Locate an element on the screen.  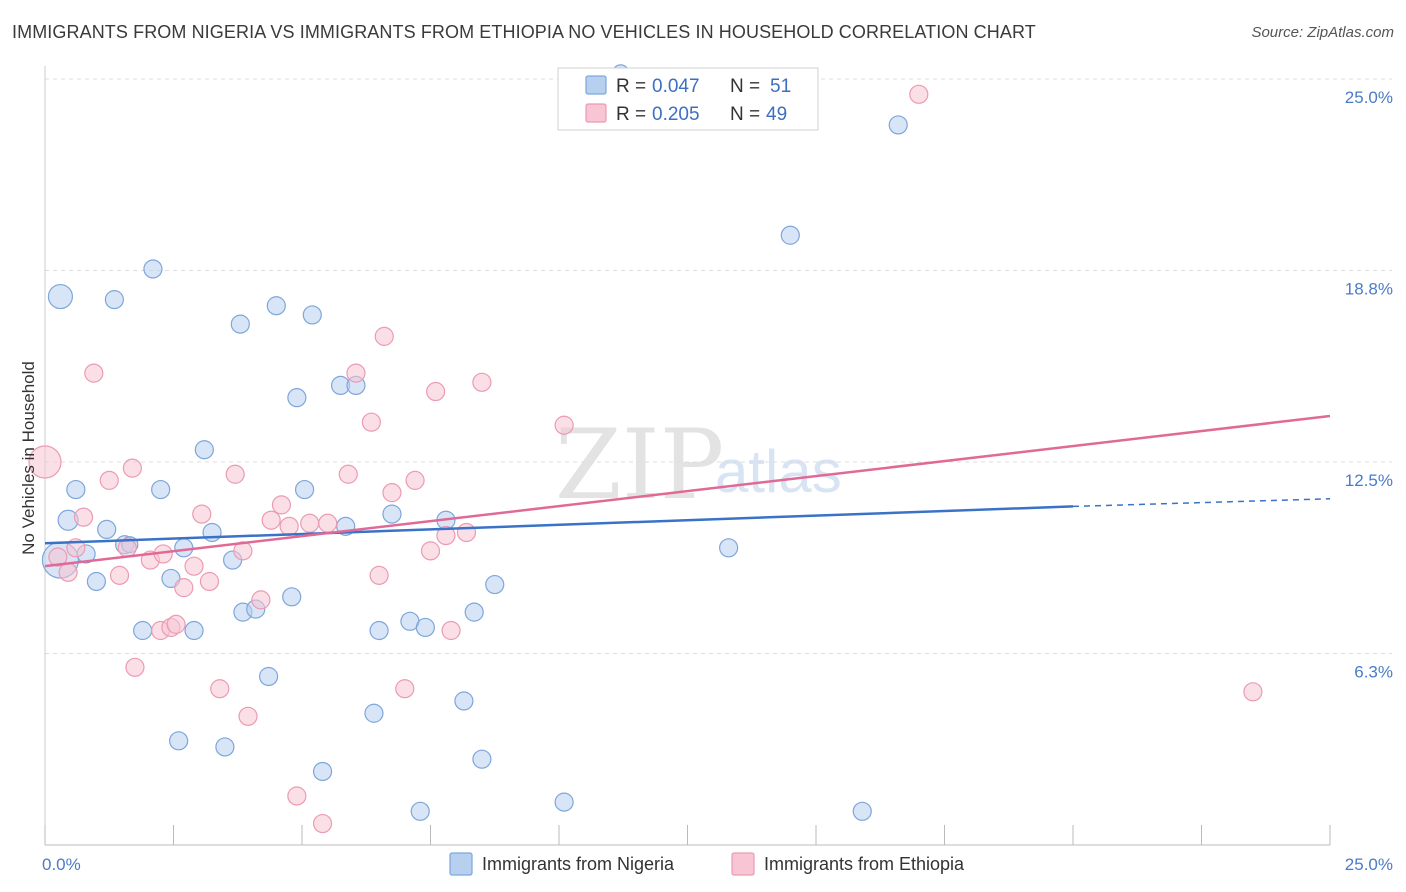
legend-r-value-ethiopia: 0.205 is located at coordinates (676, 114).